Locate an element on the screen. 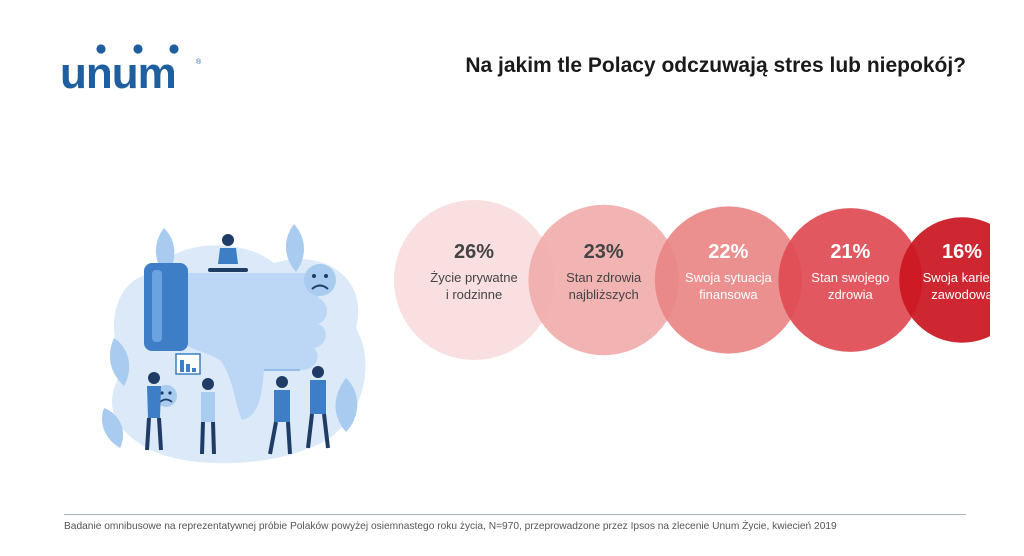 The width and height of the screenshot is (1024, 556). sad-face-icon is located at coordinates (320, 280).